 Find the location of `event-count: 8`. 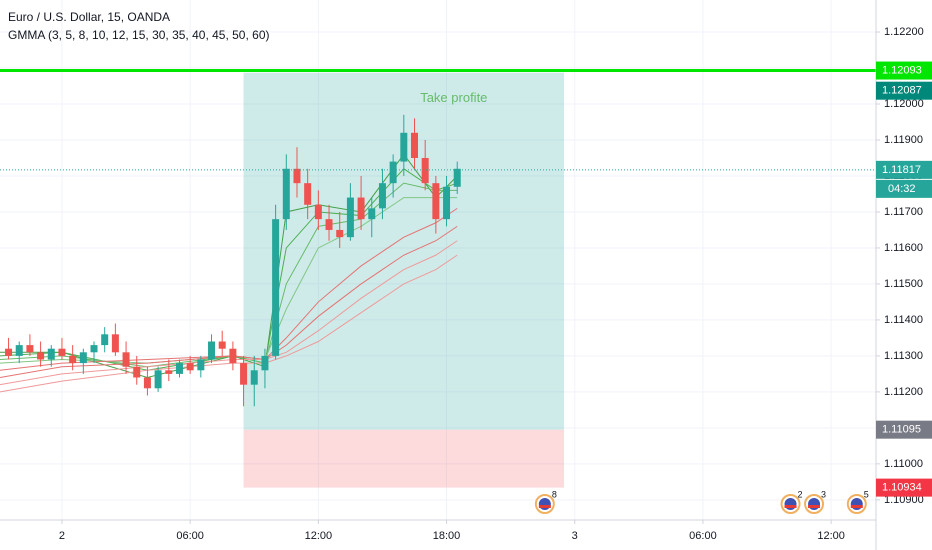

event-count: 8 is located at coordinates (554, 494).